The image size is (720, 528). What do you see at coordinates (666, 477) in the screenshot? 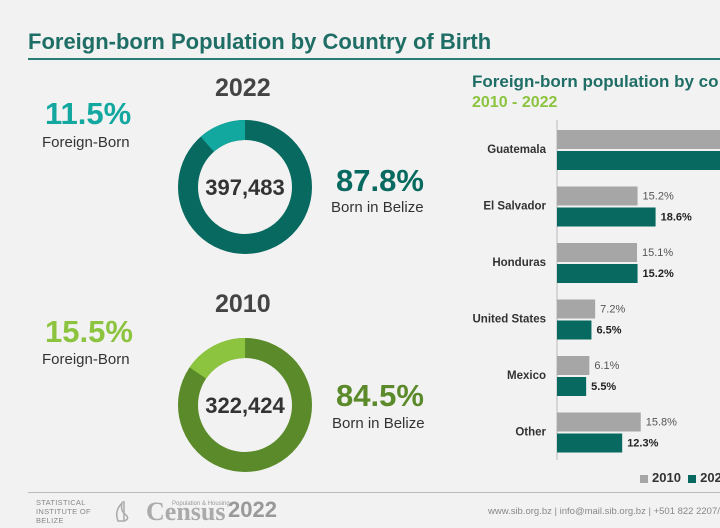
I see `legend-label-2010: 2010` at bounding box center [666, 477].